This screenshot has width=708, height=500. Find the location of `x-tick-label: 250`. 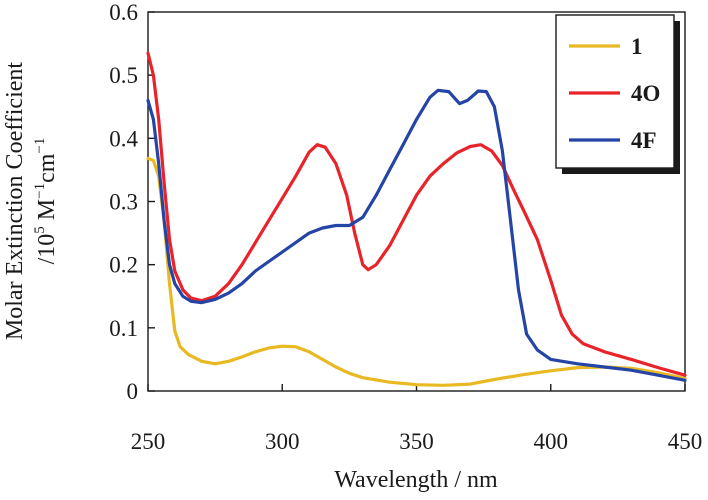

x-tick-label: 250 is located at coordinates (148, 441).